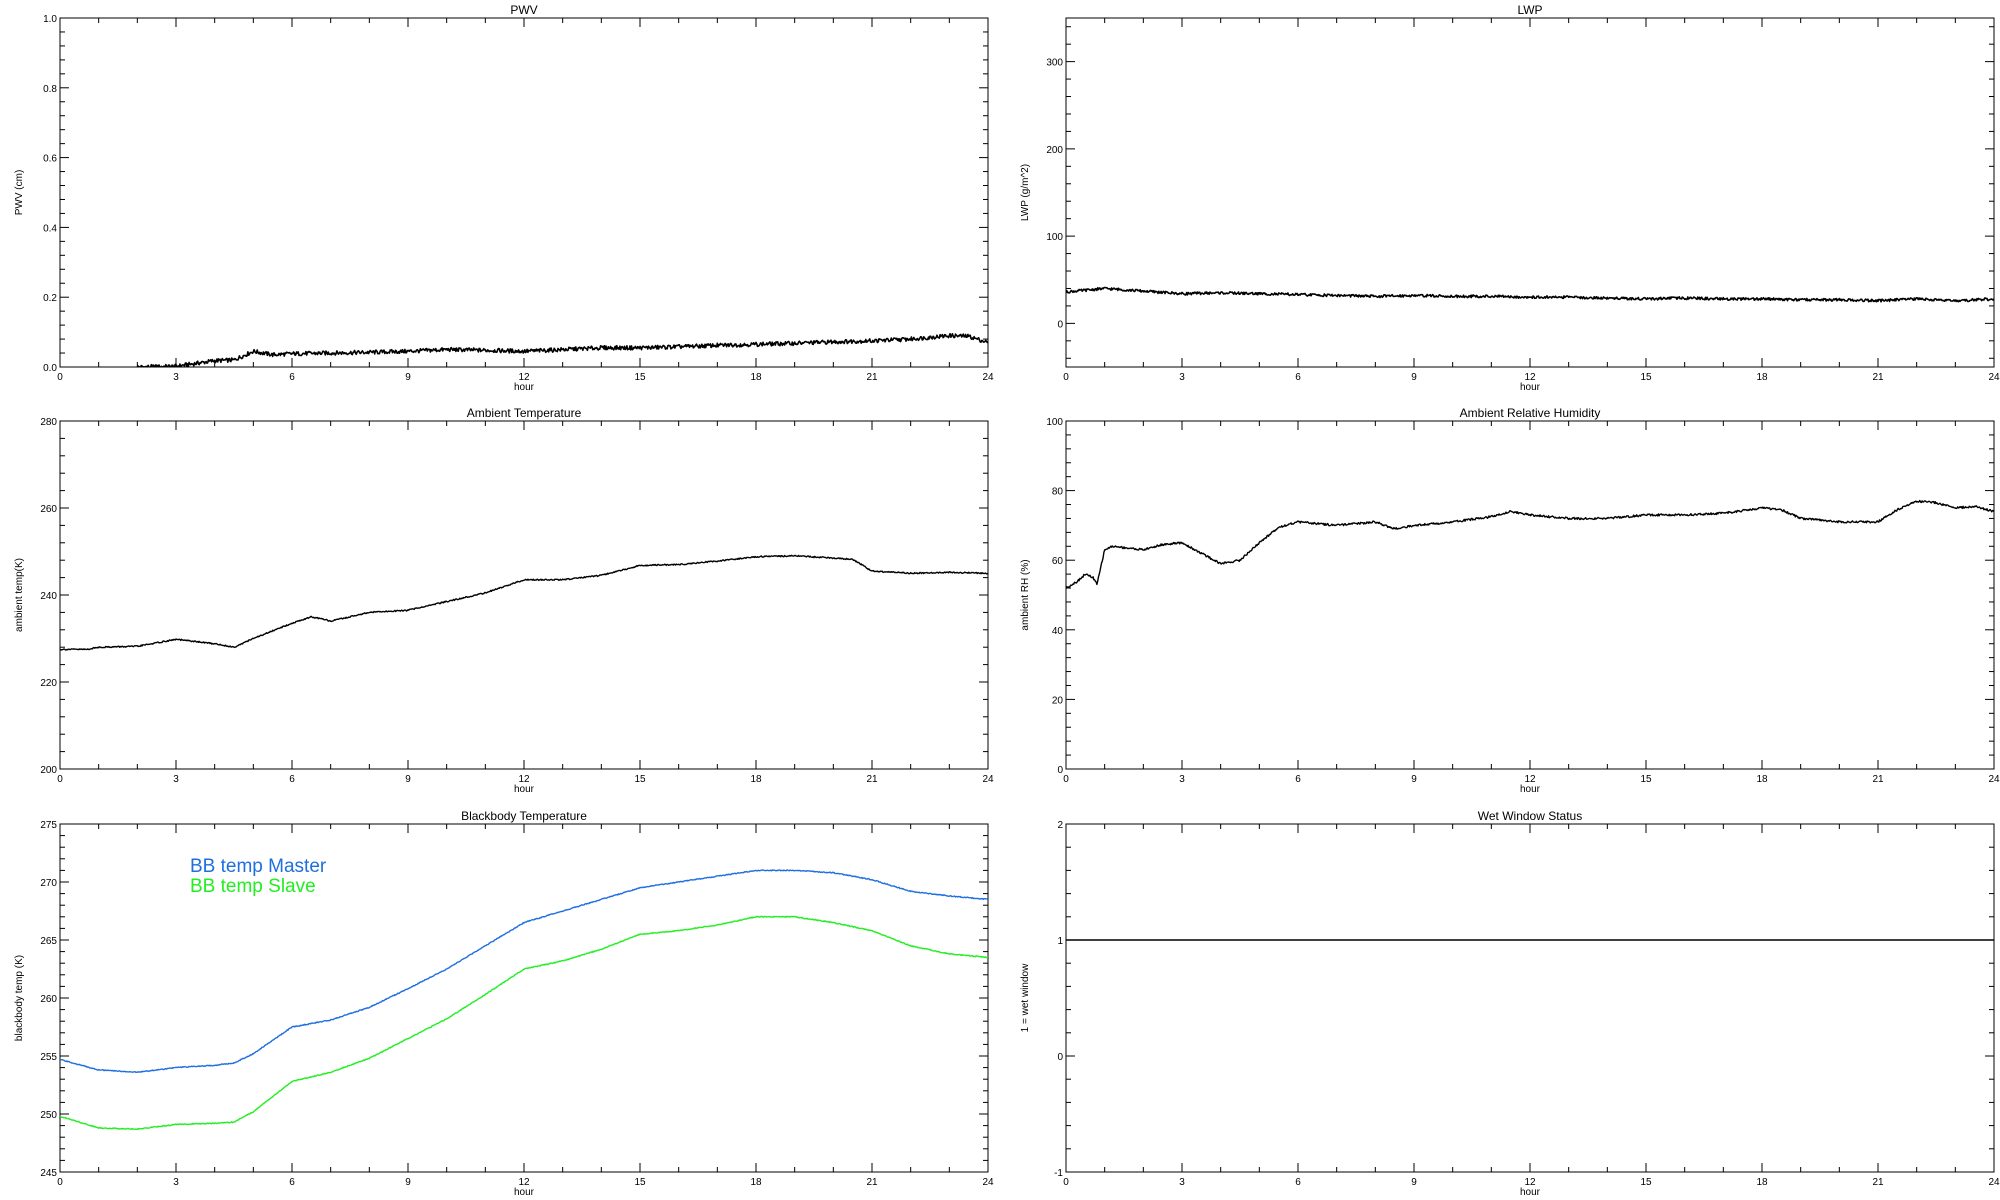 Image resolution: width=2000 pixels, height=1200 pixels. I want to click on y-axis-label: 1 = wet window, so click(1025, 997).